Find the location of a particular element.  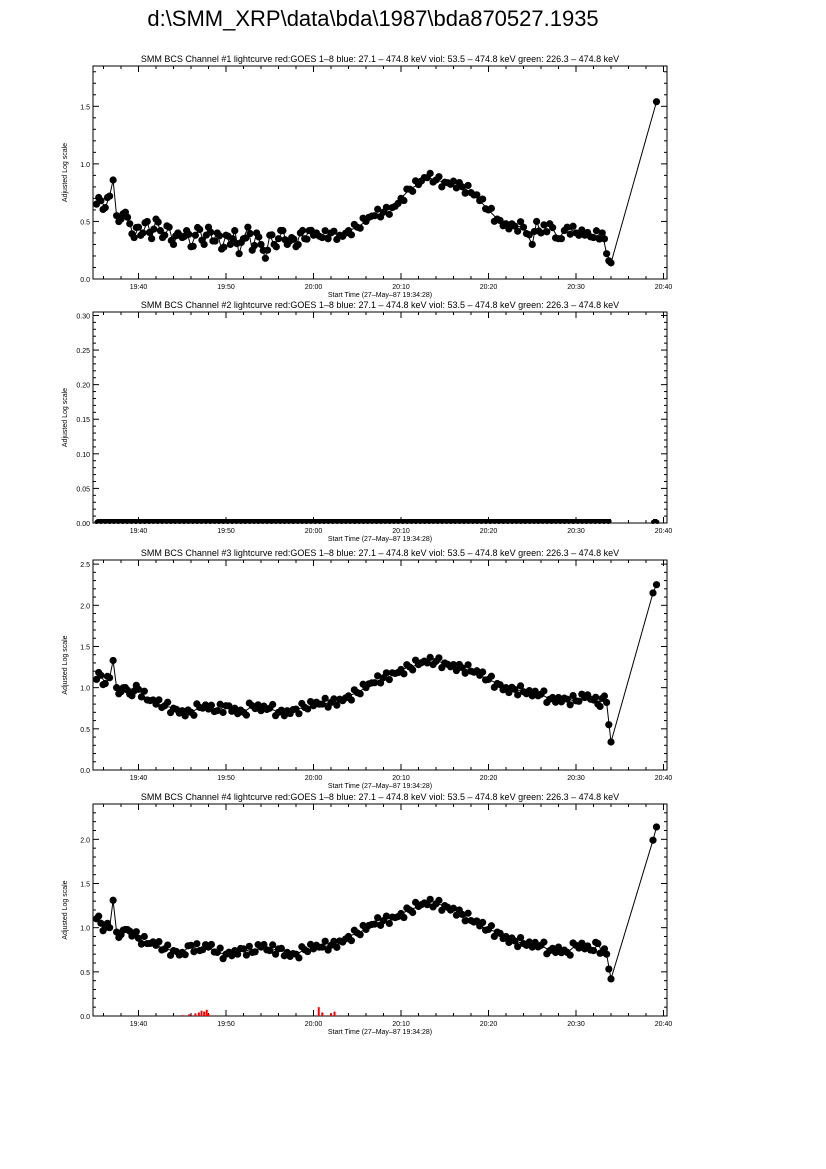

x-tick-label: 20:00 is located at coordinates (314, 778).